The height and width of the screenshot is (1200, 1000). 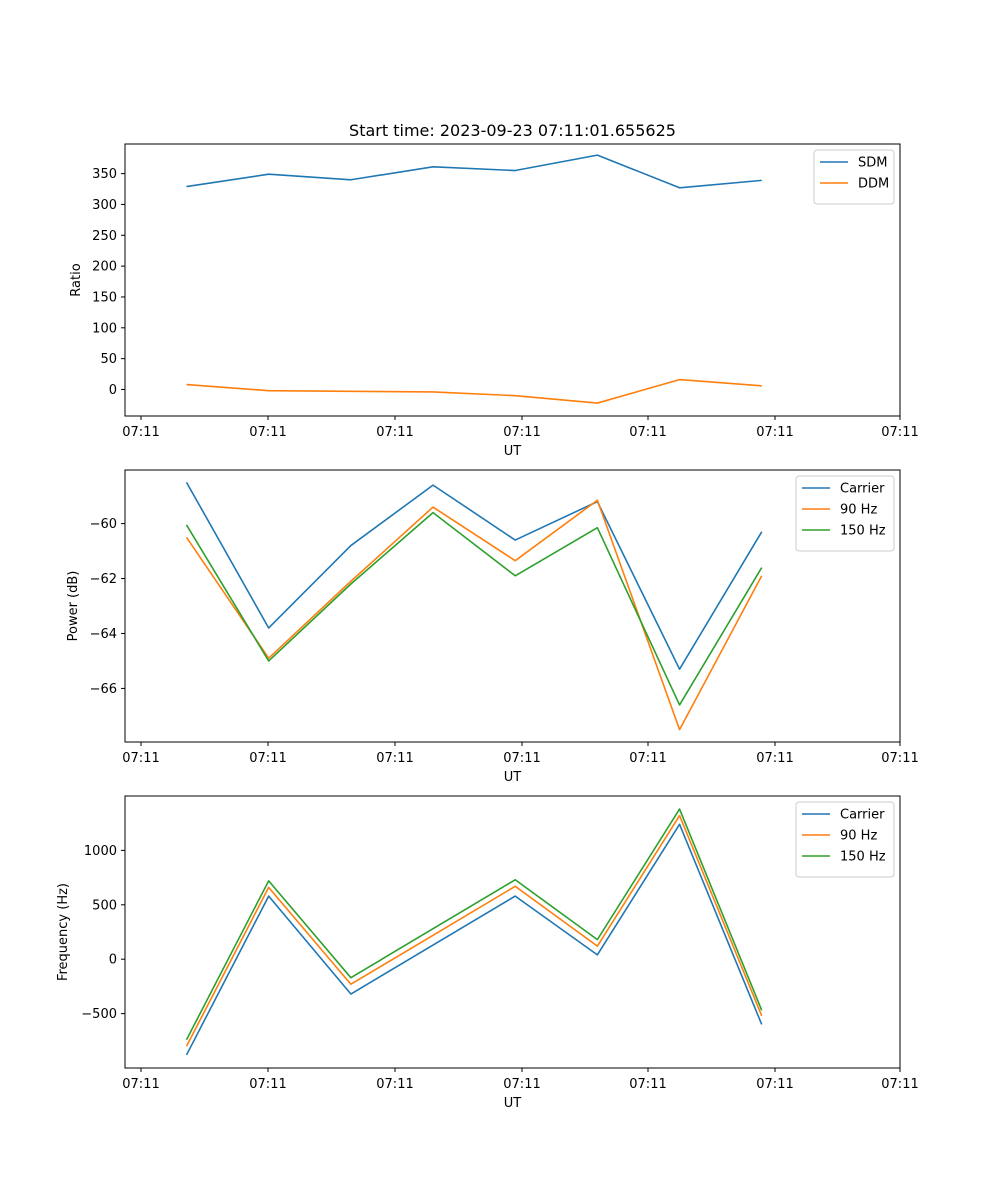 I want to click on legend-label: SDM, so click(x=872, y=163).